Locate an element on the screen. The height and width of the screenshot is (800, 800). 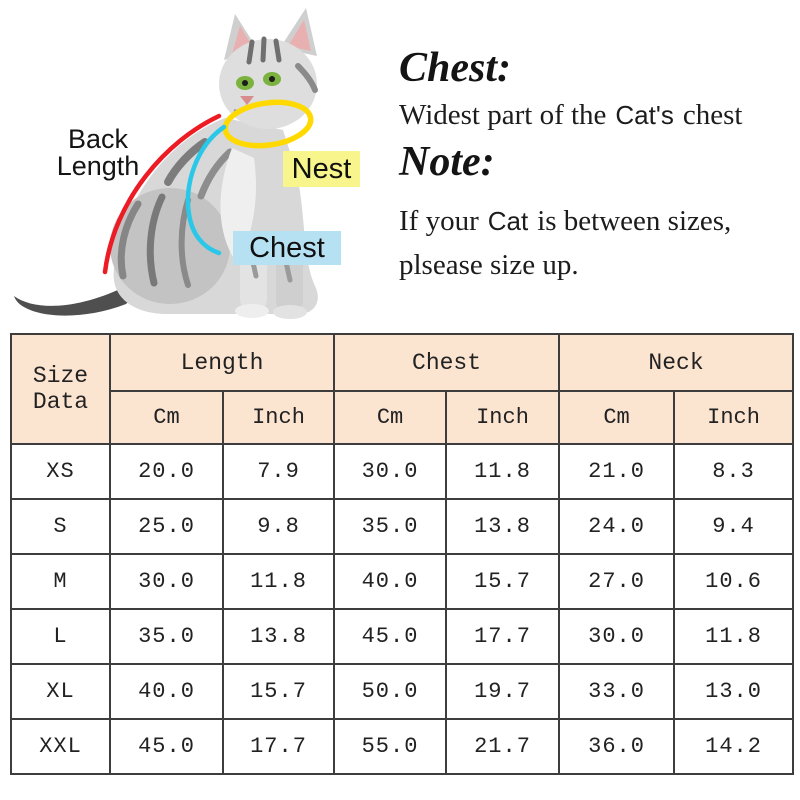
back-length-line is located at coordinates (162, 194).